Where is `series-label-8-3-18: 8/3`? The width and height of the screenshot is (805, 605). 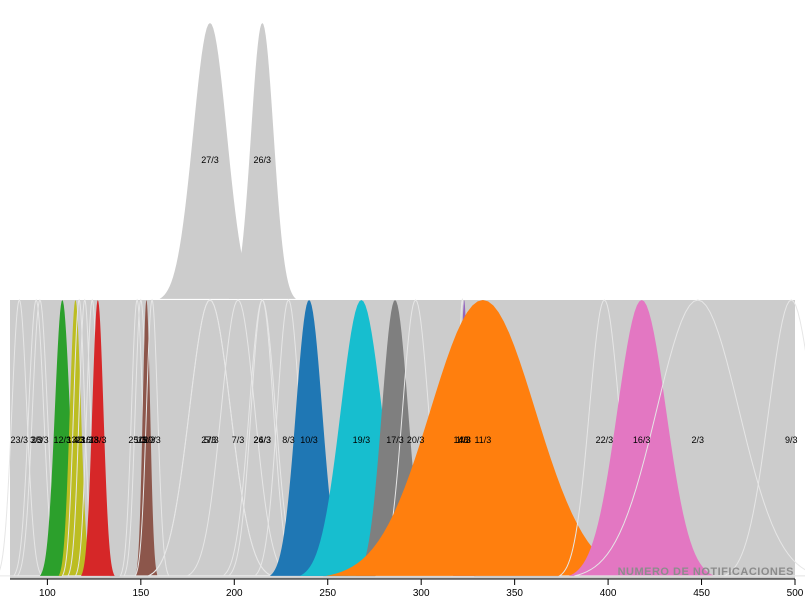
series-label-8-3-18: 8/3 is located at coordinates (288, 440).